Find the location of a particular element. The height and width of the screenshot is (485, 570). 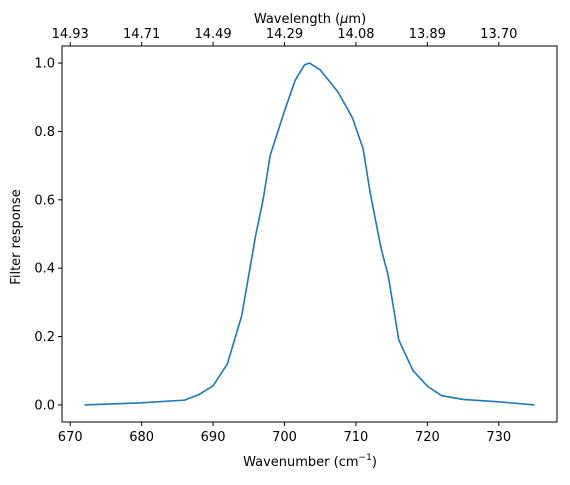

top-tick-label: 13.70 is located at coordinates (498, 34).